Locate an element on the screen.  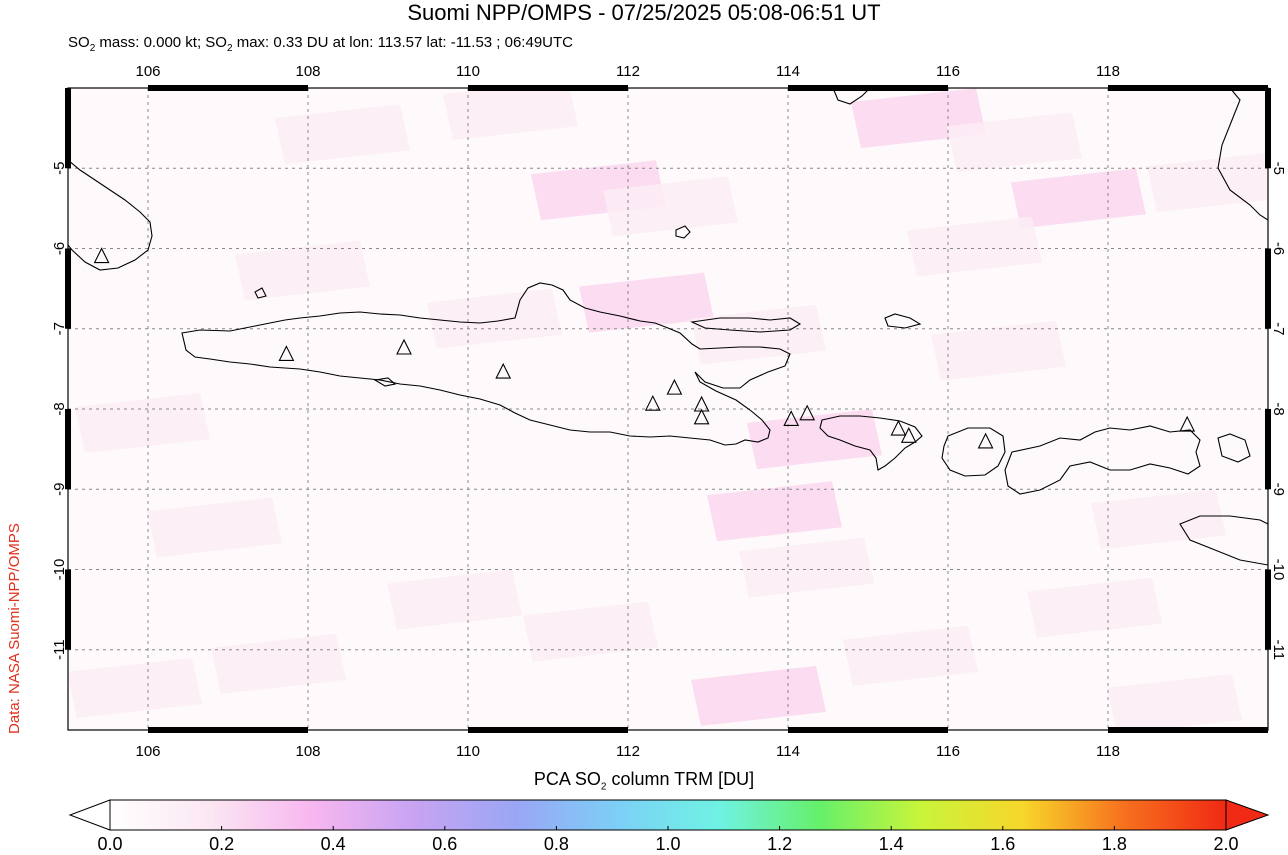
lat-tick-label: -7 is located at coordinates (59, 328).